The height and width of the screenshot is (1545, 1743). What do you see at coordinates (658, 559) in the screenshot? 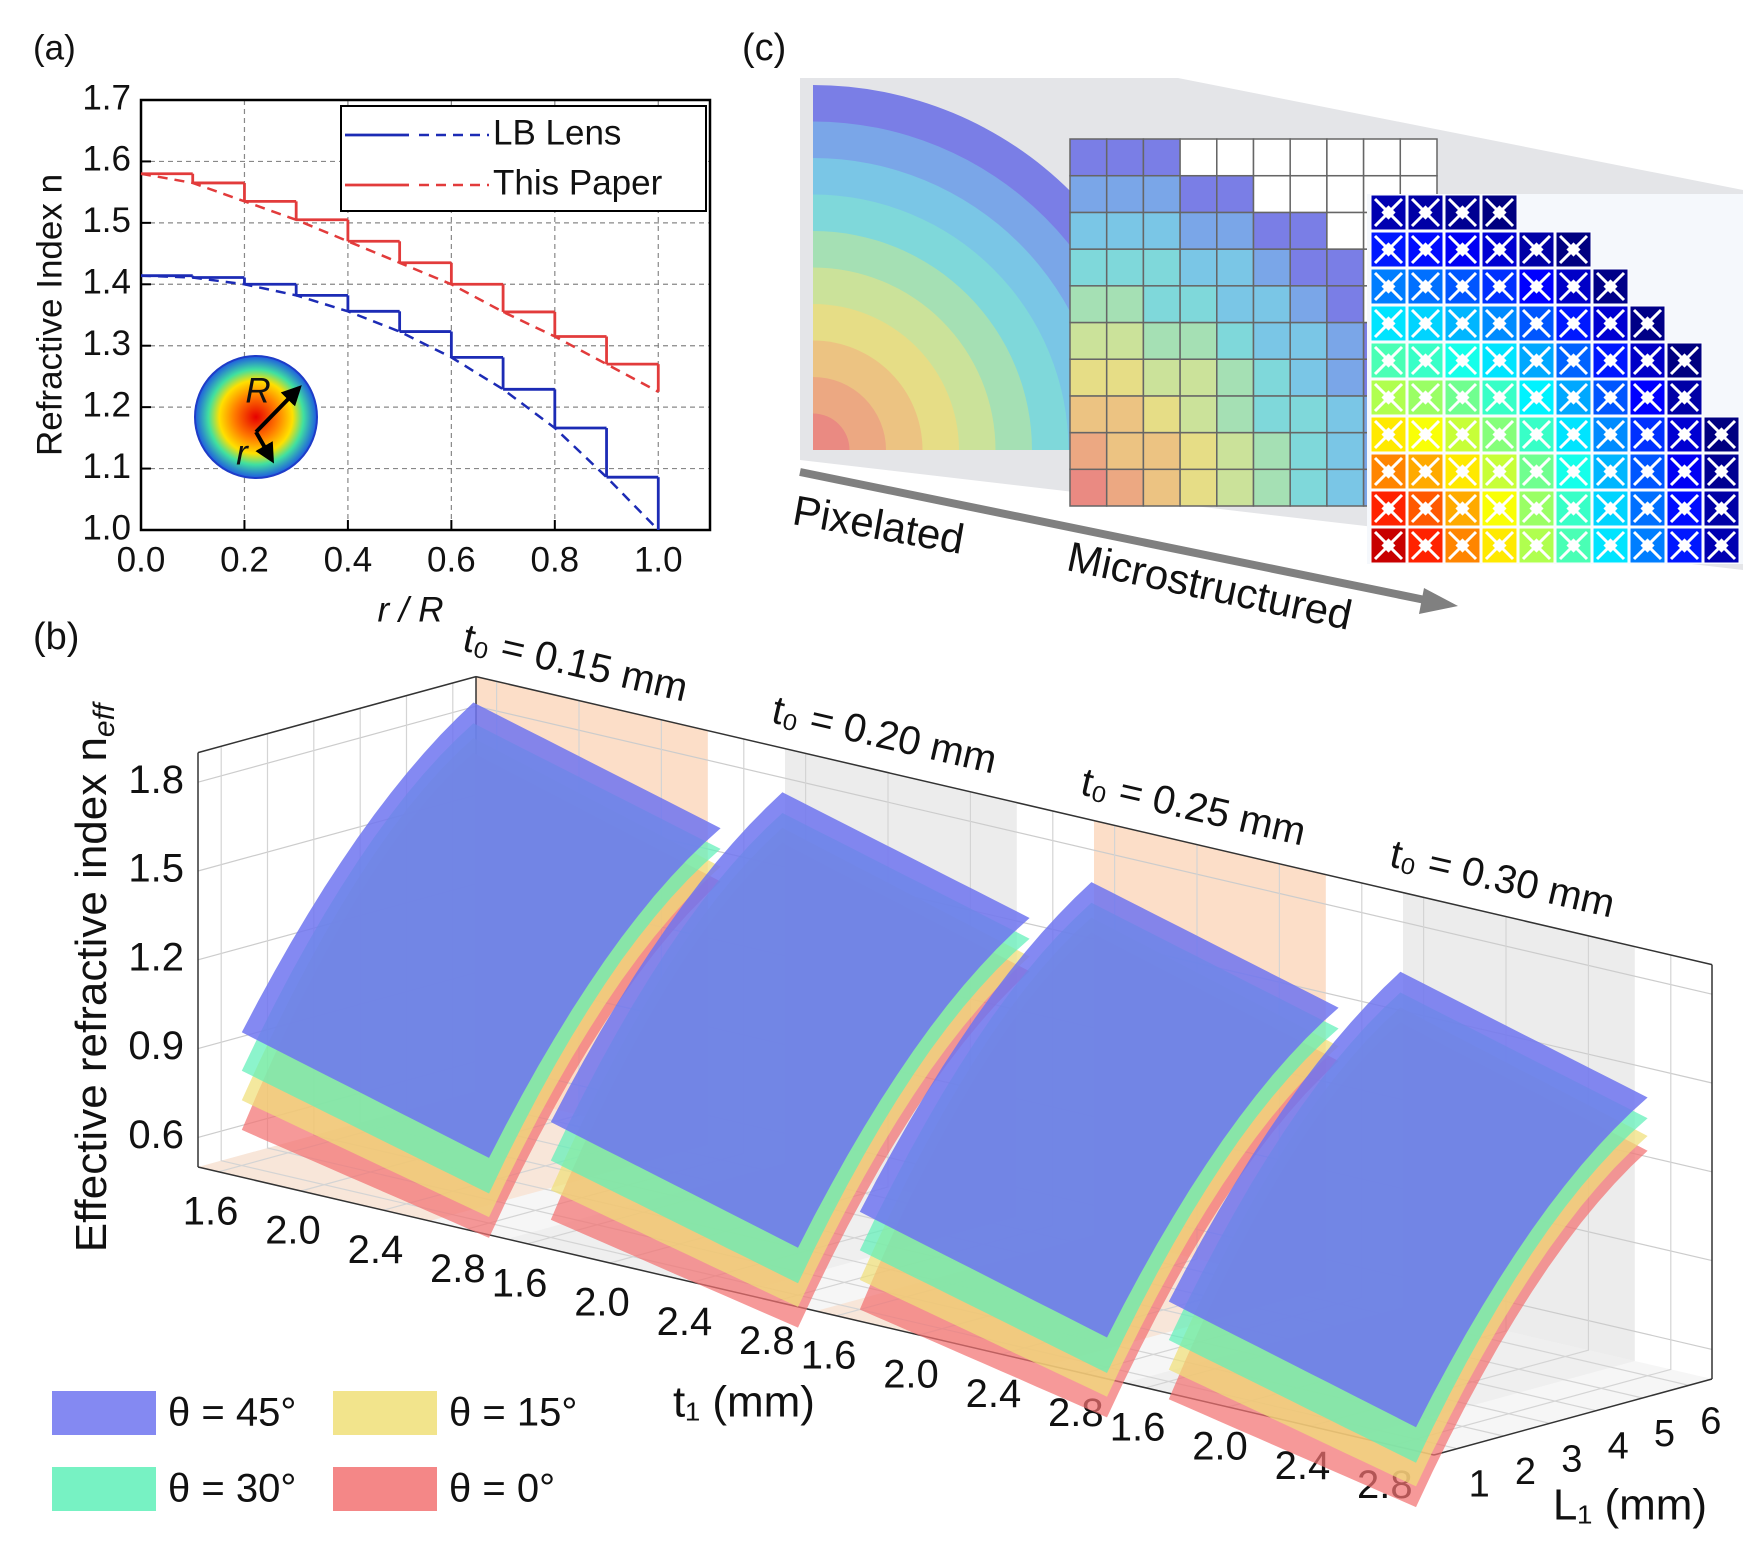
I see `x-tick-label: 1.0` at bounding box center [658, 559].